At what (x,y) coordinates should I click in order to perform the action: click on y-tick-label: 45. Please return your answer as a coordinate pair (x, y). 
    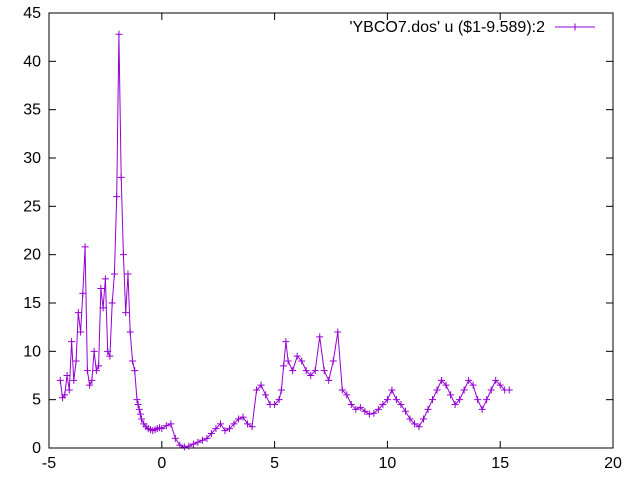
    Looking at the image, I should click on (32, 13).